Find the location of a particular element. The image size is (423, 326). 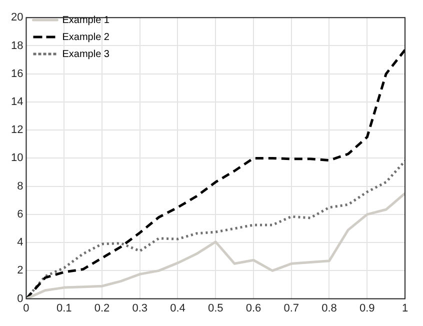

x-tick-label: 0.9 is located at coordinates (367, 308).